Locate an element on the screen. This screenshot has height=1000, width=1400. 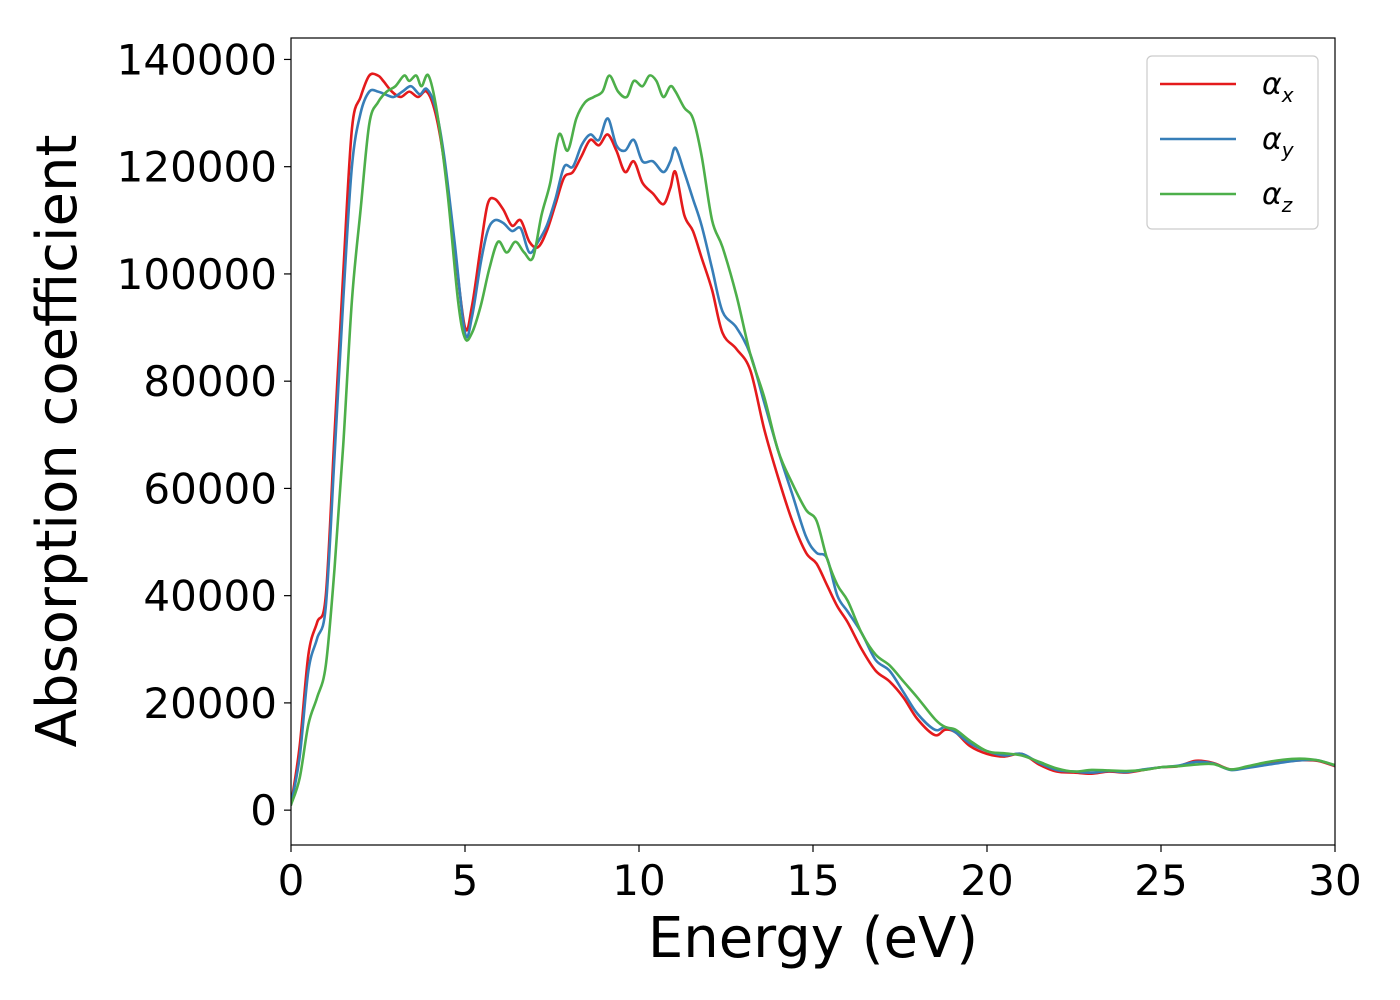
y-tick-label: 60000 is located at coordinates (210, 488).